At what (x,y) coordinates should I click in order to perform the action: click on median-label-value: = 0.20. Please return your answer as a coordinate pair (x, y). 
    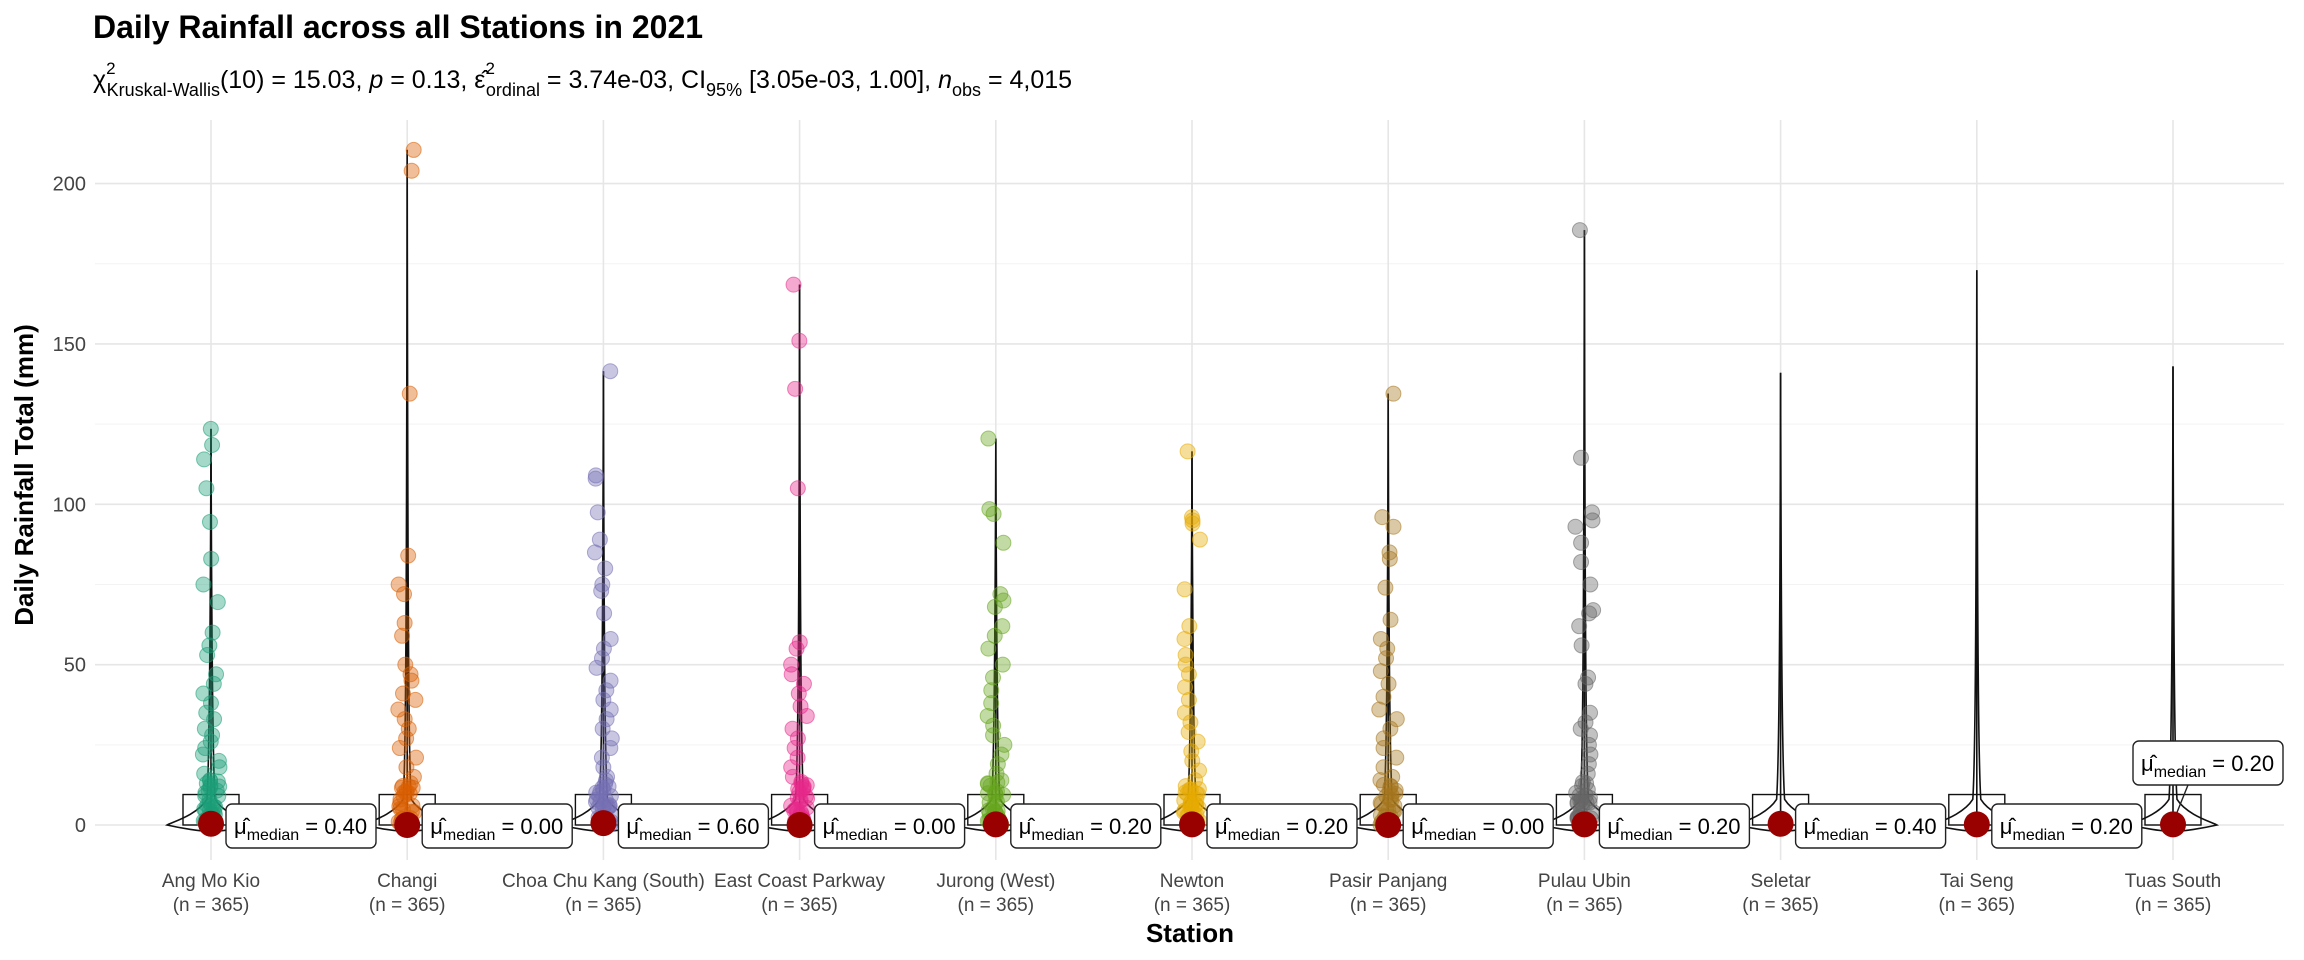
    Looking at the image, I should click on (1118, 826).